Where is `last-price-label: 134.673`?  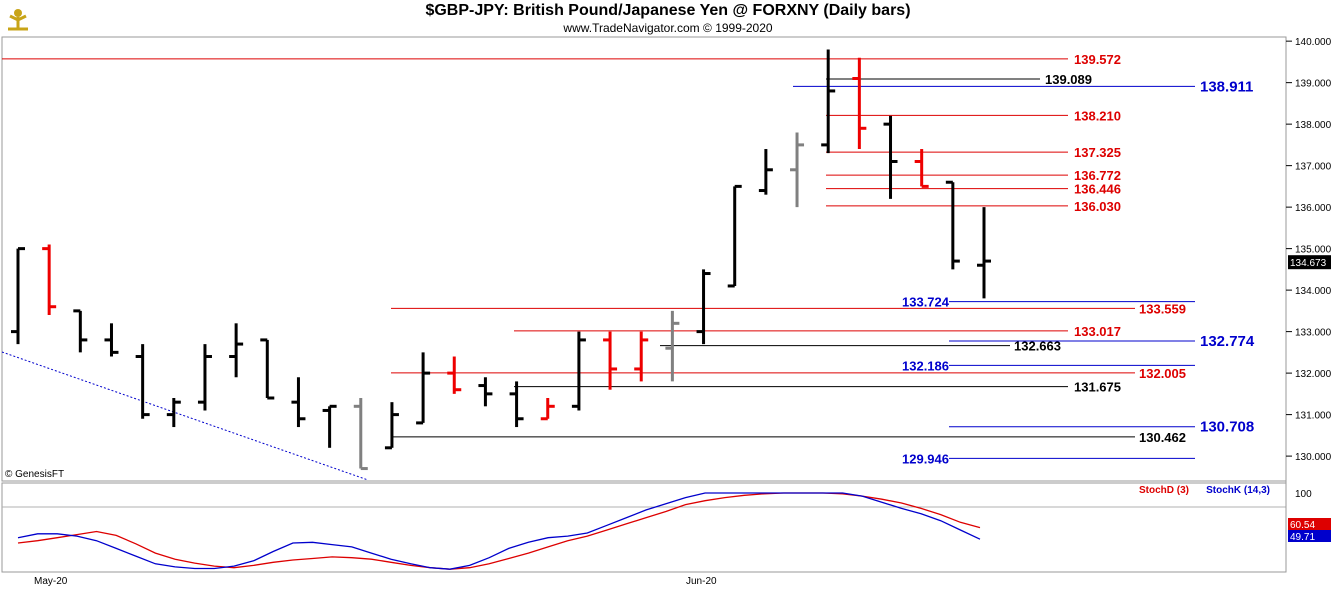
last-price-label: 134.673 is located at coordinates (1308, 263).